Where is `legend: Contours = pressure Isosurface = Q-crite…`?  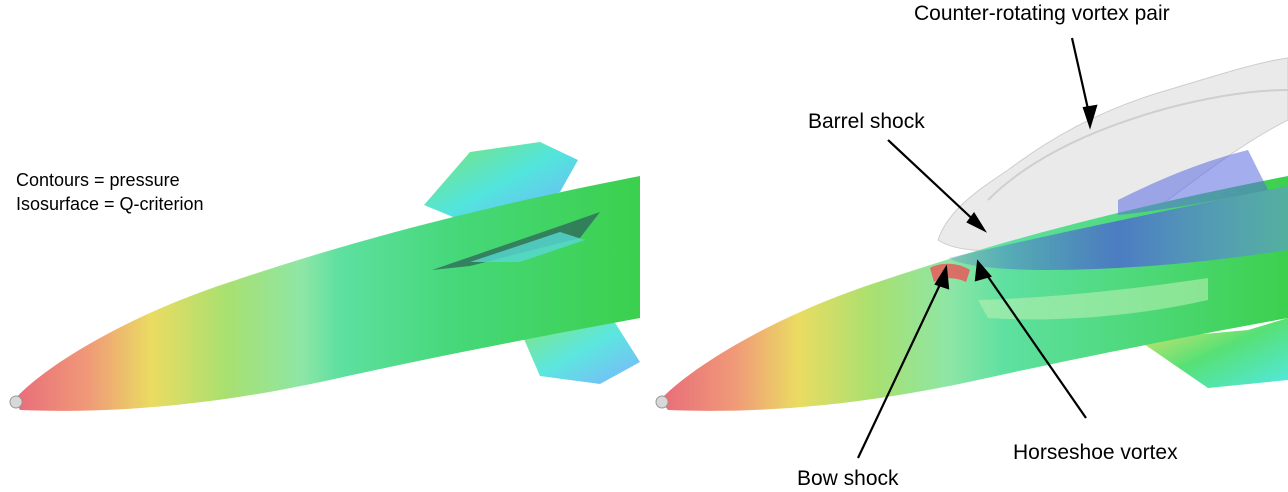 legend: Contours = pressure Isosurface = Q-crite… is located at coordinates (110, 192).